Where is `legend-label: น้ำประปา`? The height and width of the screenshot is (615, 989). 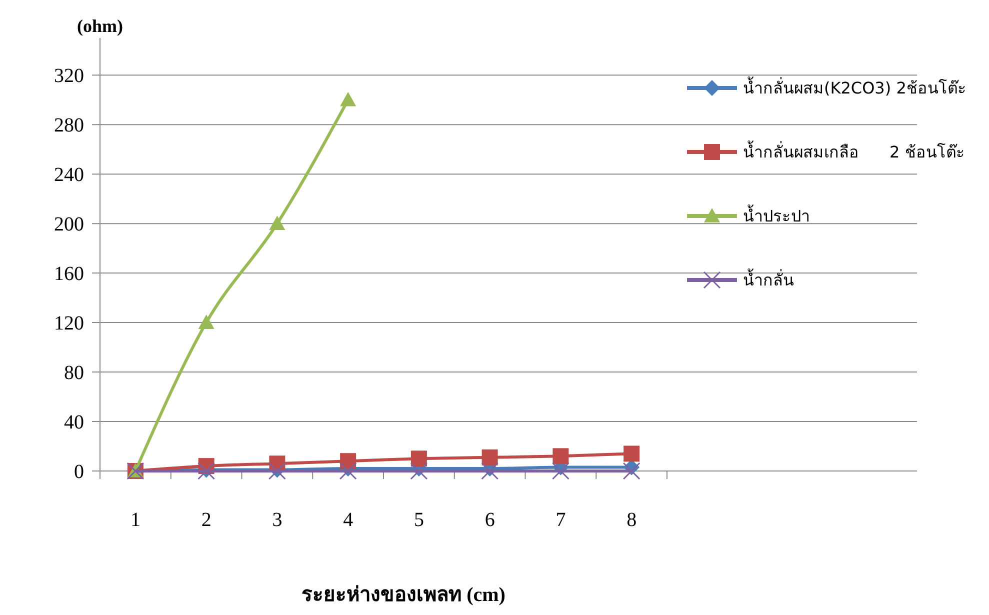
legend-label: น้ำประปา is located at coordinates (776, 215).